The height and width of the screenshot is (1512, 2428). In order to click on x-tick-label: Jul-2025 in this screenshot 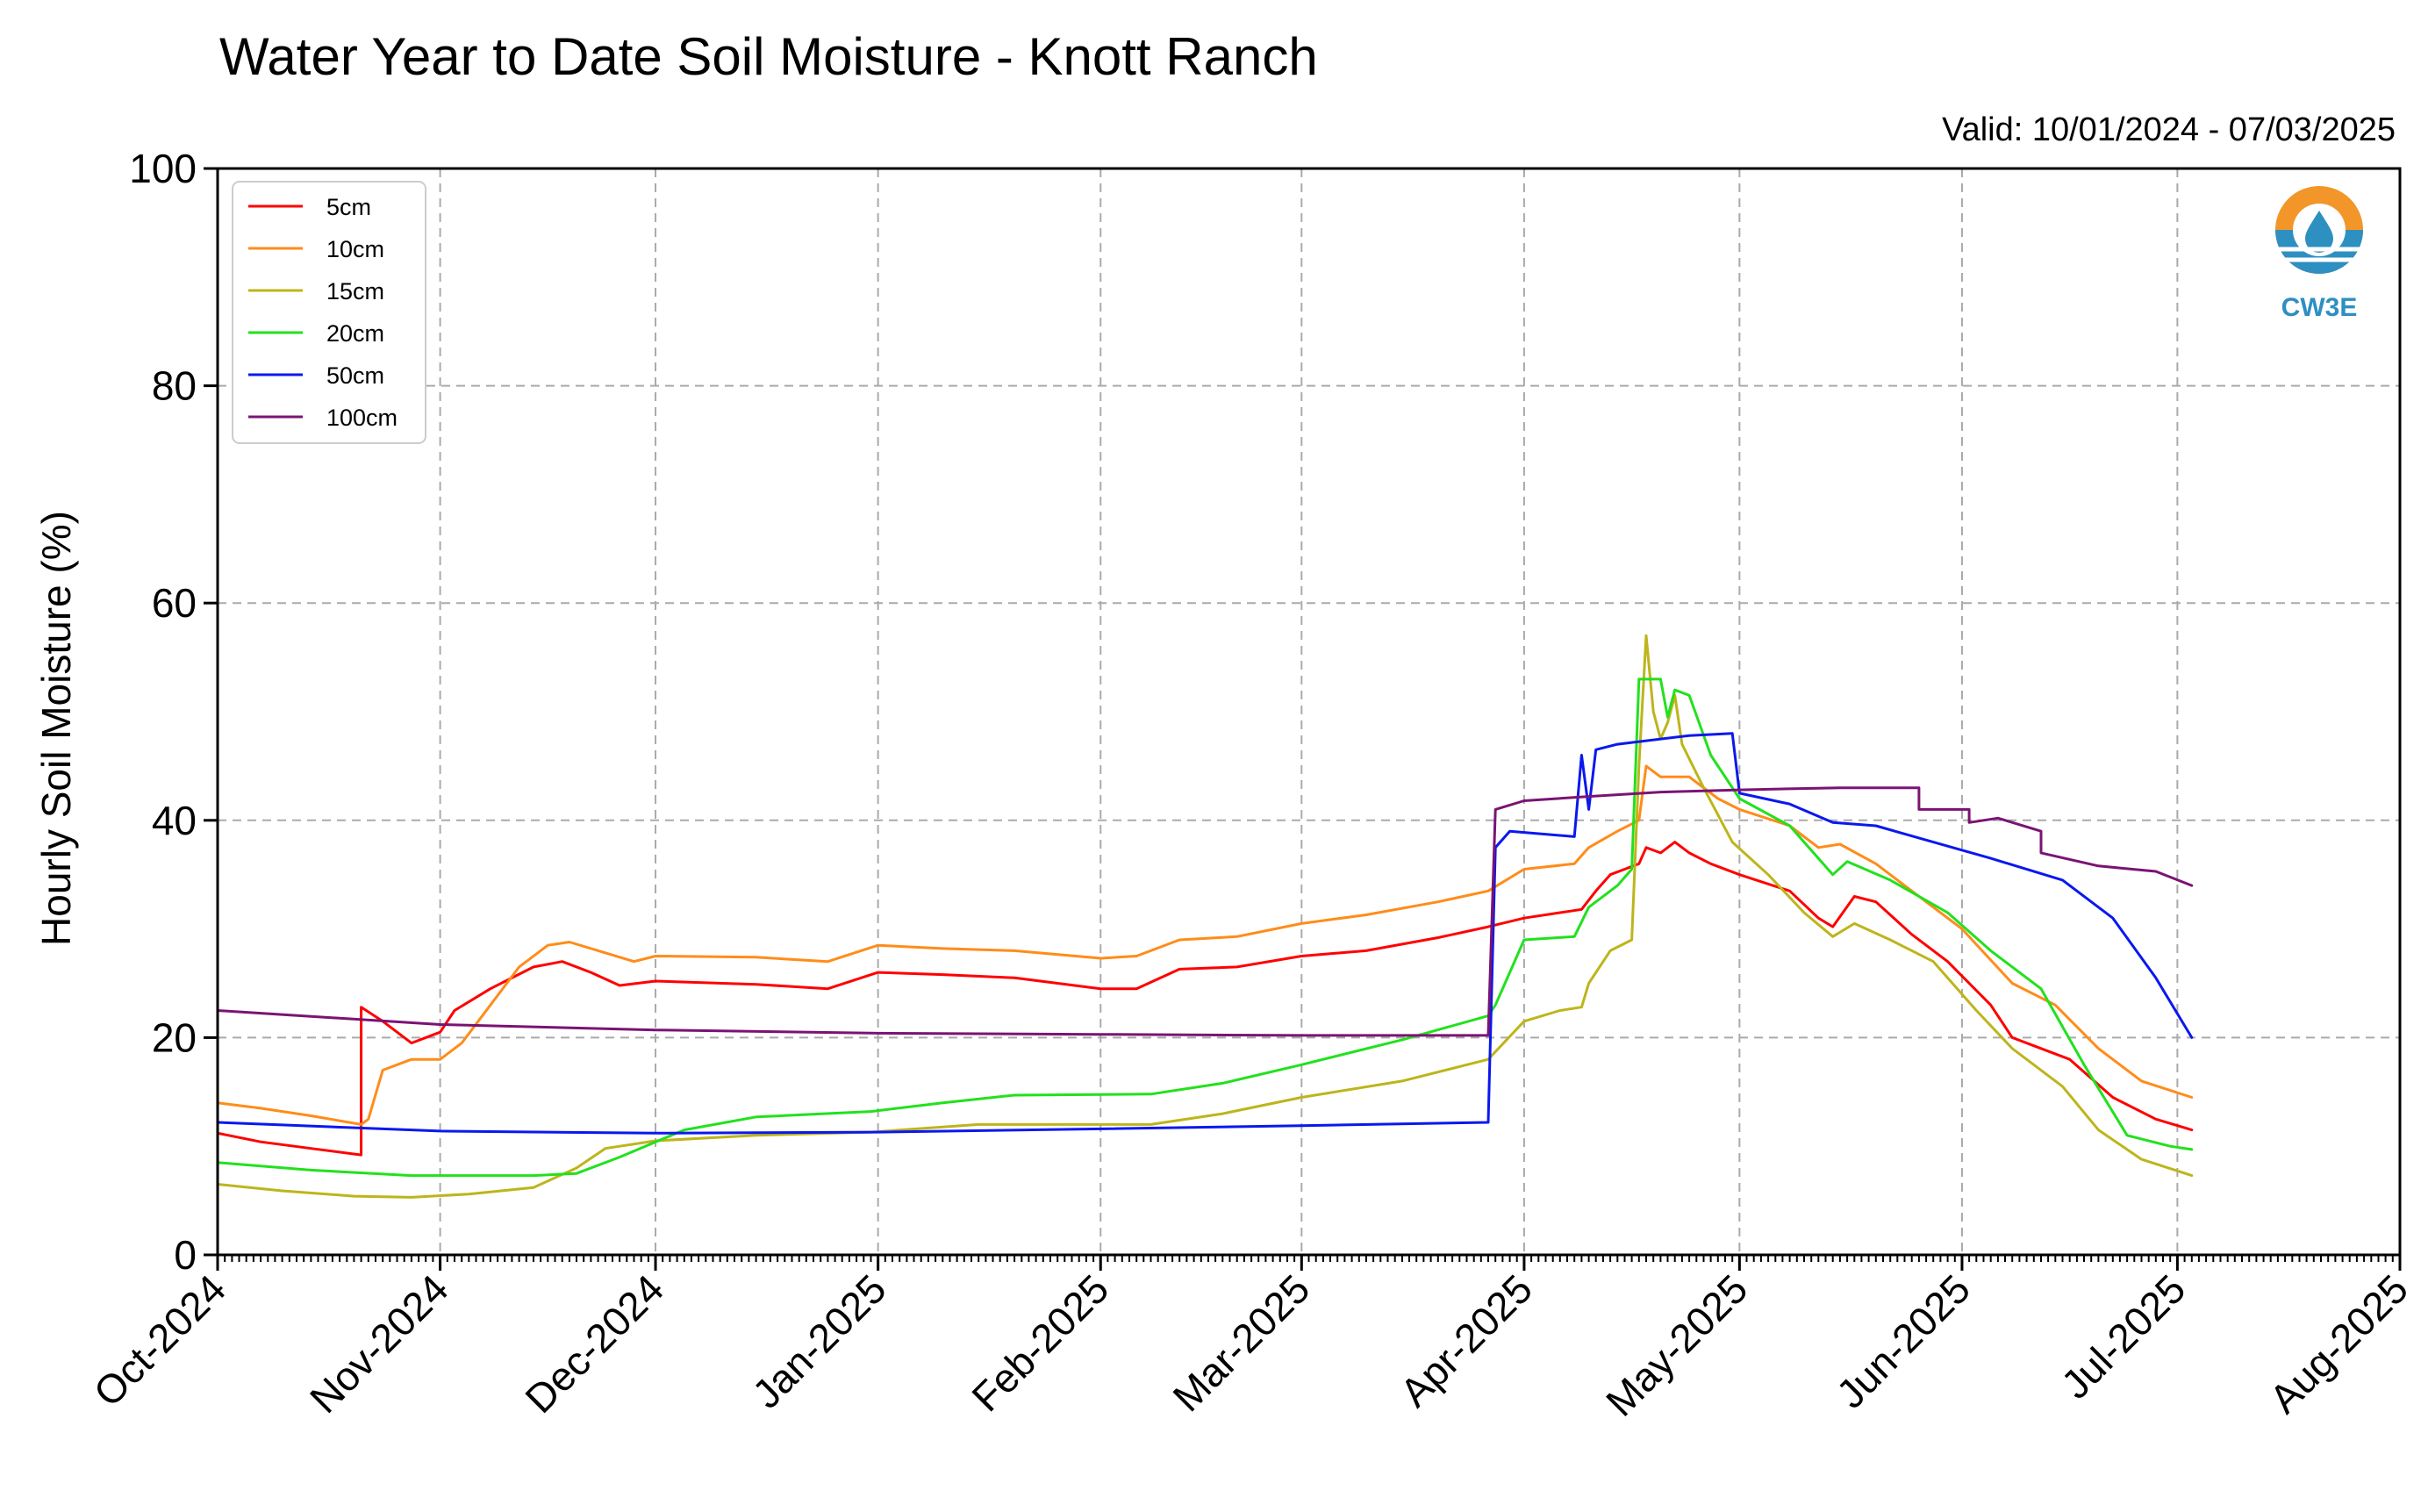, I will do `click(2123, 1336)`.